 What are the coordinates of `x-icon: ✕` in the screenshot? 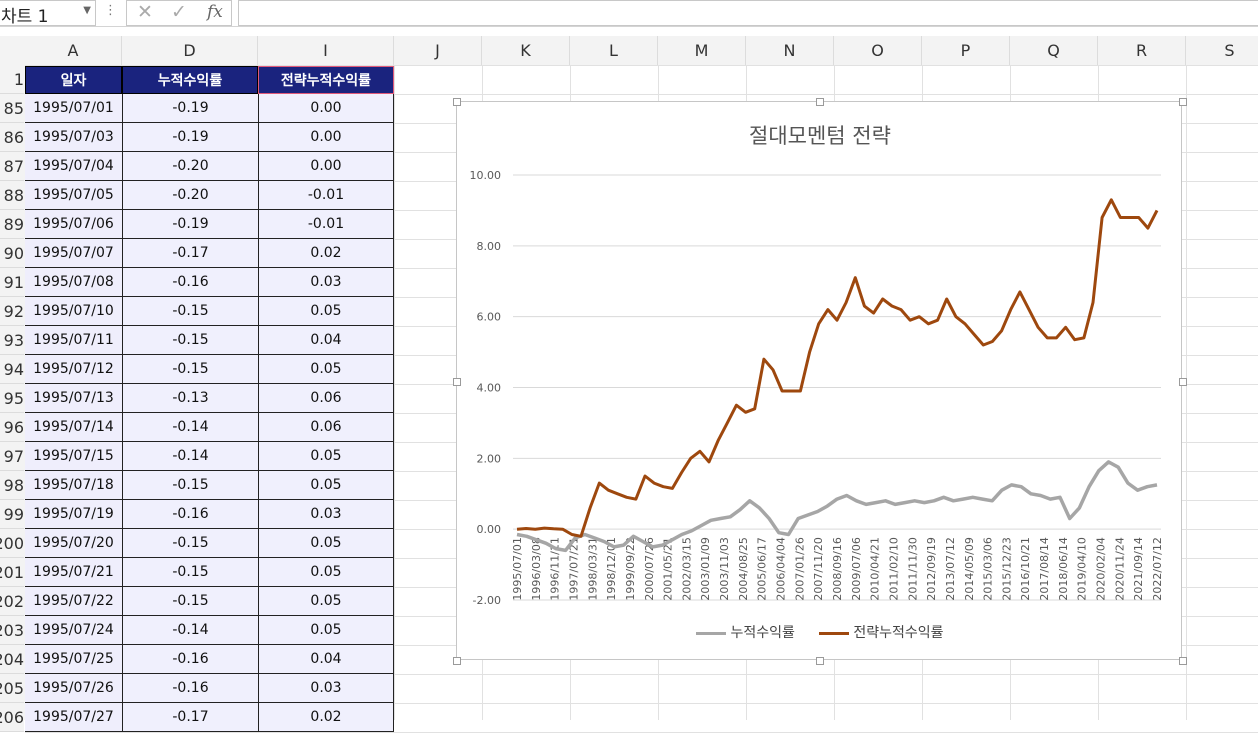 It's located at (145, 12).